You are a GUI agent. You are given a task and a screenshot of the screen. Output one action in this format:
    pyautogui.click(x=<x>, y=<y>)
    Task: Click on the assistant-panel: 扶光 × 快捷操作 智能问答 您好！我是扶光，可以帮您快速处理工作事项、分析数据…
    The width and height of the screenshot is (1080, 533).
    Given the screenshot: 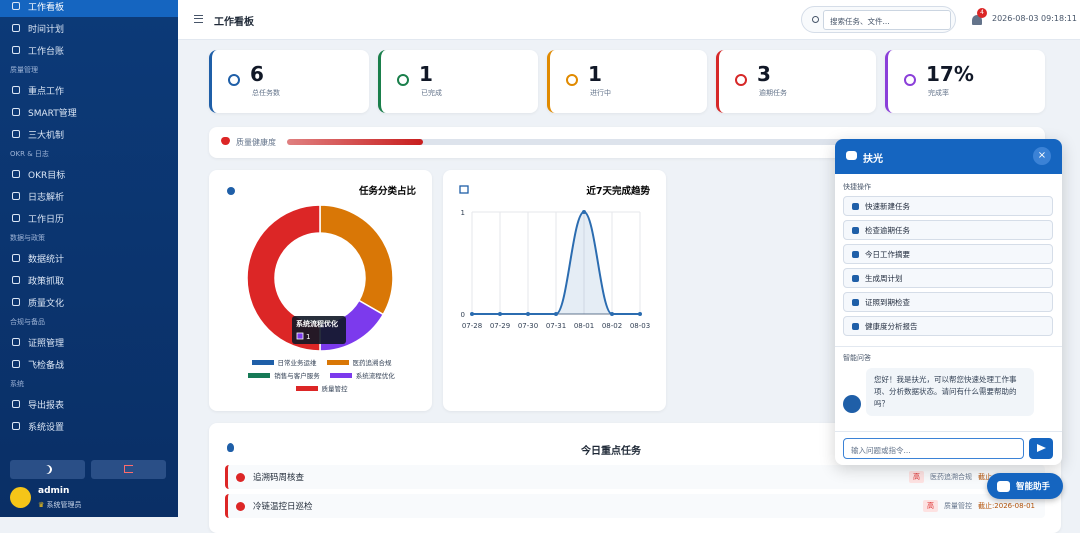 What is the action you would take?
    pyautogui.click(x=948, y=302)
    